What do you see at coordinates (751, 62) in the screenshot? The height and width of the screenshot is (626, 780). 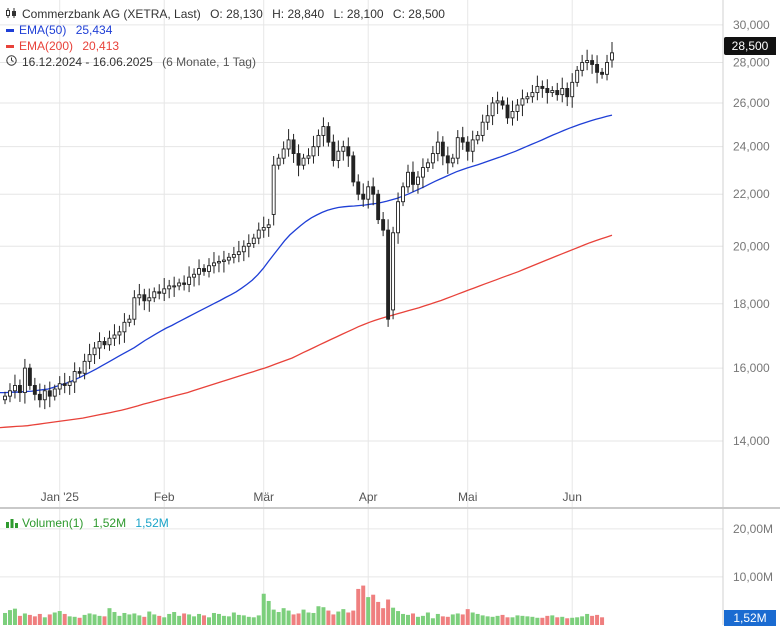 I see `price-tick-label: 28,000` at bounding box center [751, 62].